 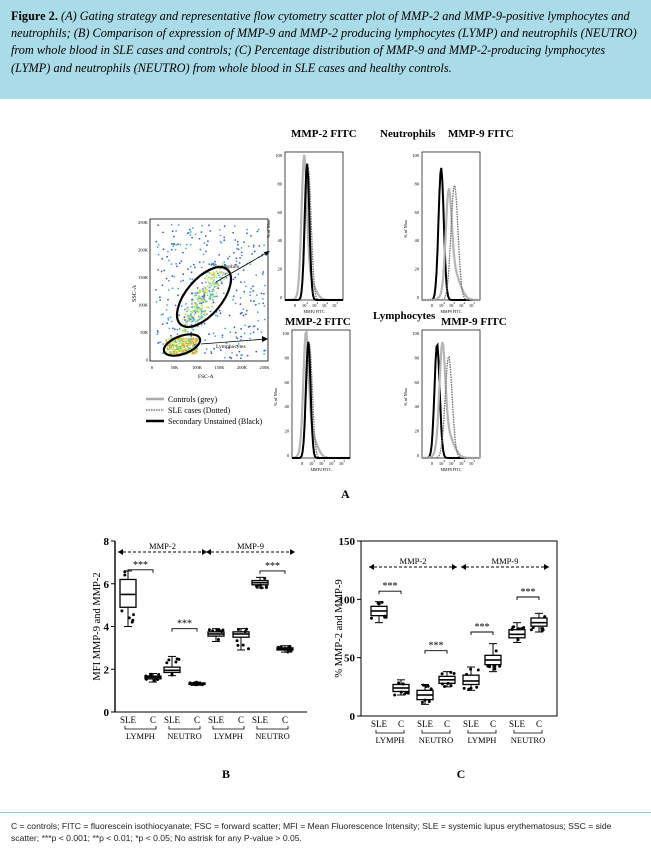 I want to click on scatter-xtick-label: 200K, so click(x=242, y=367).